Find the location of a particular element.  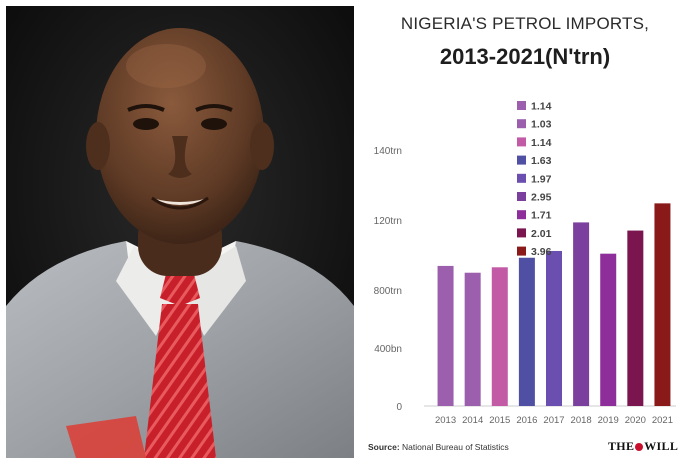

brand-logo: THE WILL is located at coordinates (643, 446).